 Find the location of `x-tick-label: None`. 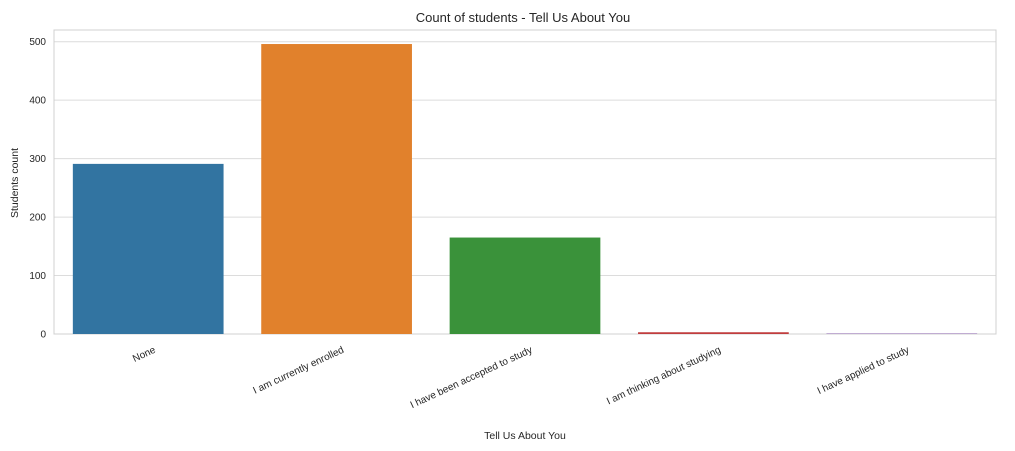

x-tick-label: None is located at coordinates (144, 355).